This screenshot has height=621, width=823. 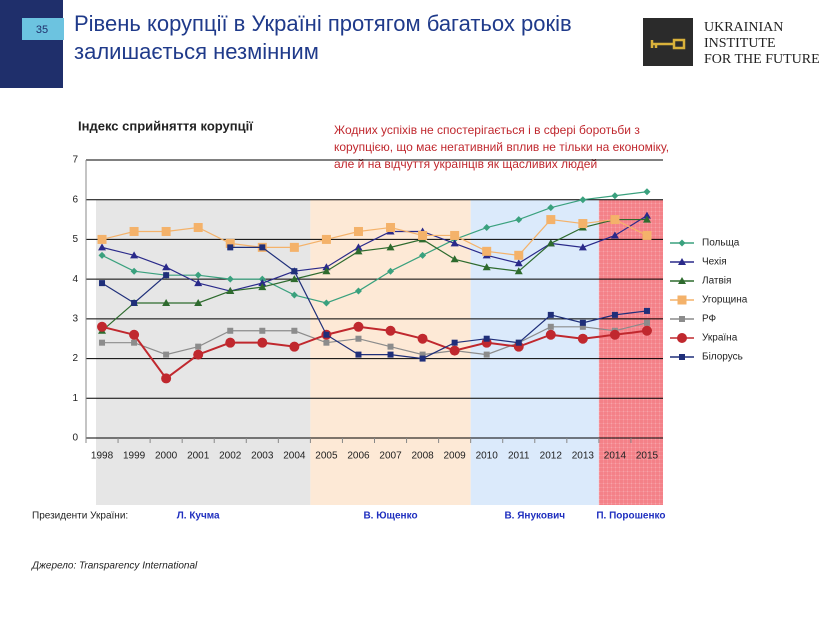 What do you see at coordinates (75, 398) in the screenshot?
I see `y-tick-label: 1` at bounding box center [75, 398].